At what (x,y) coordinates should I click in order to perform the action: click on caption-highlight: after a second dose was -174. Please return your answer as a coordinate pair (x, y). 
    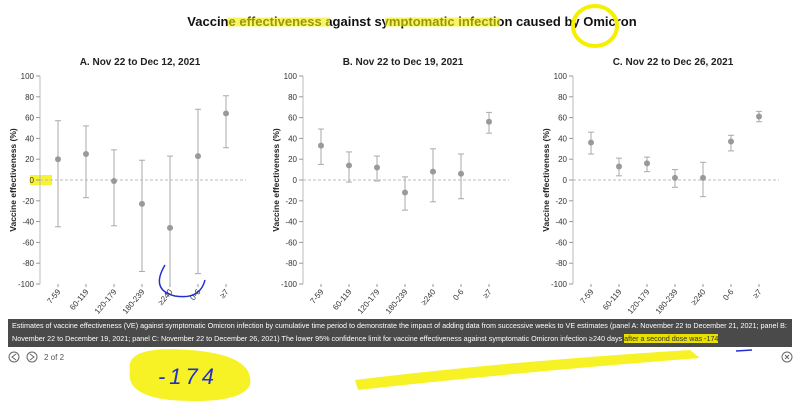
    Looking at the image, I should click on (671, 338).